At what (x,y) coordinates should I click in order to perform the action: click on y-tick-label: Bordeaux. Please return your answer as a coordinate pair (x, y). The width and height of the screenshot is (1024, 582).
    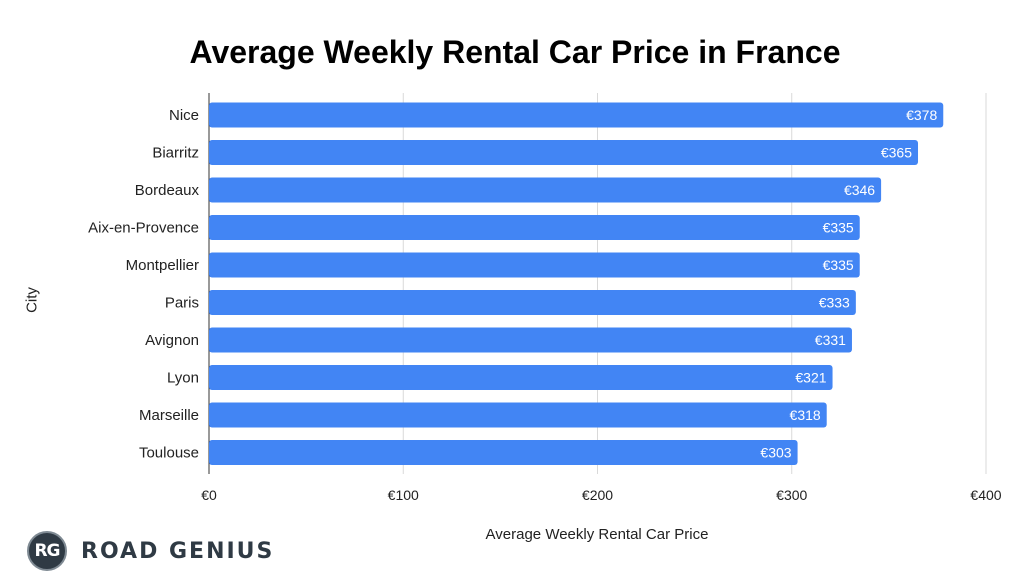
    Looking at the image, I should click on (167, 190).